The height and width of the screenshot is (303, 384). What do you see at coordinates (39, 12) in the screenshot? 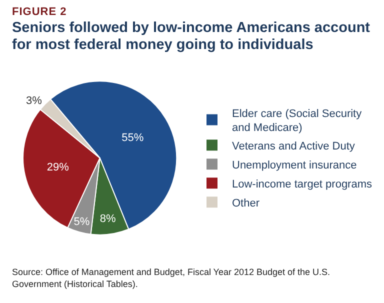
I see `chart-subtitle: FIGURE 2` at bounding box center [39, 12].